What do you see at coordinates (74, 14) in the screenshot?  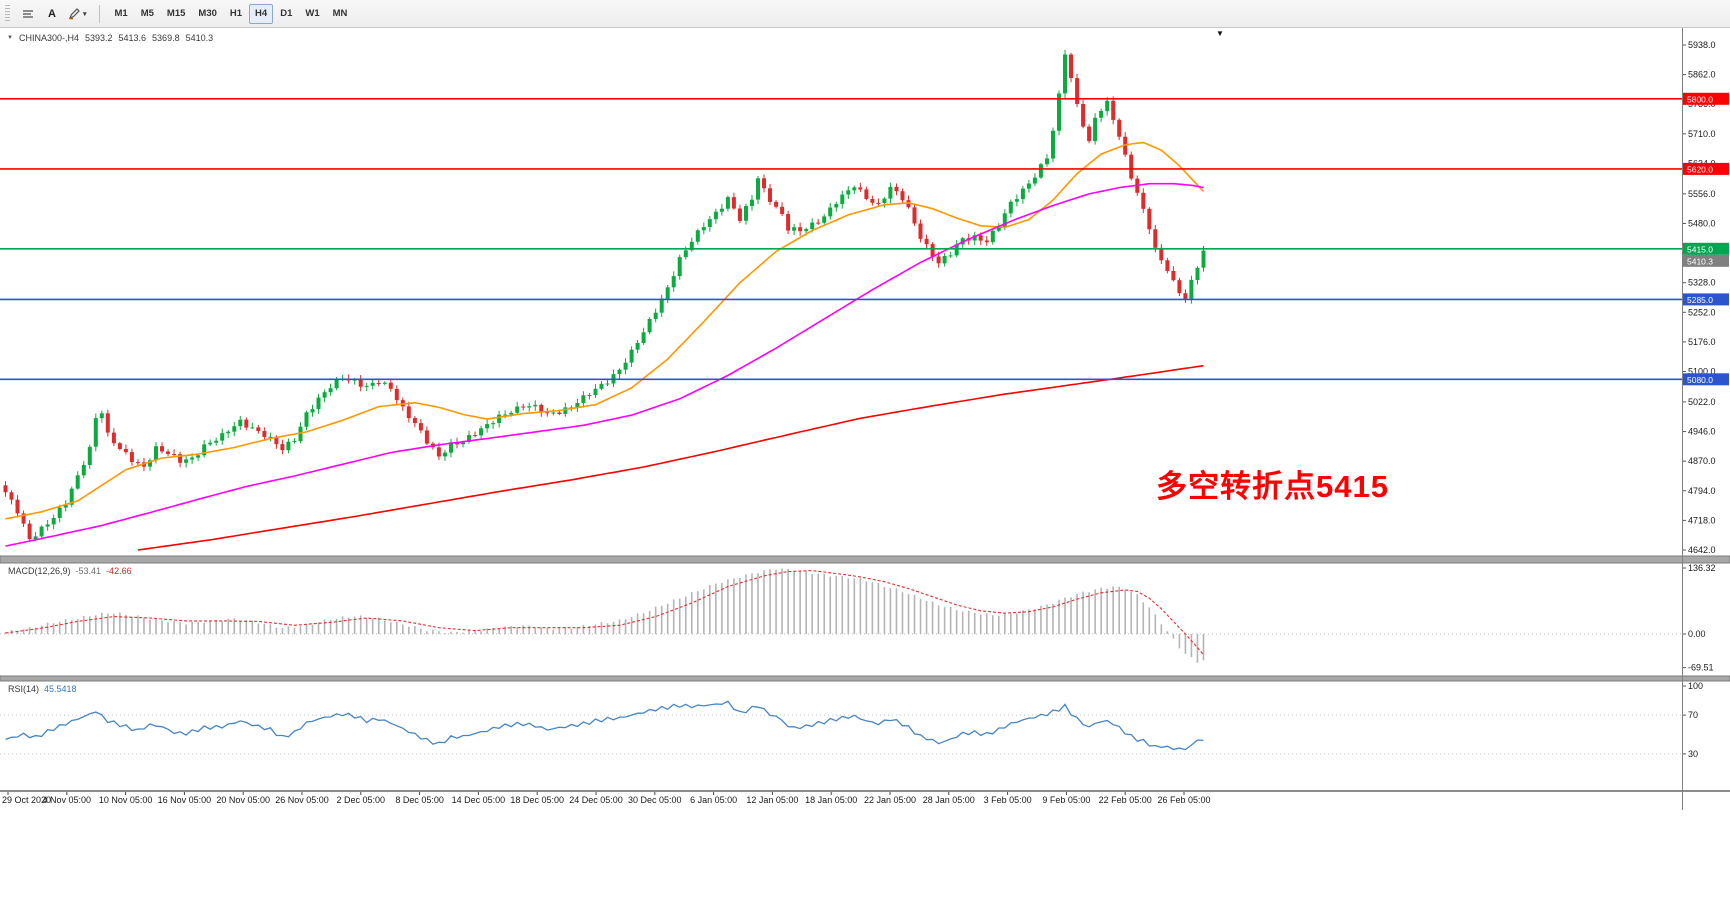 I see `brush-icon` at bounding box center [74, 14].